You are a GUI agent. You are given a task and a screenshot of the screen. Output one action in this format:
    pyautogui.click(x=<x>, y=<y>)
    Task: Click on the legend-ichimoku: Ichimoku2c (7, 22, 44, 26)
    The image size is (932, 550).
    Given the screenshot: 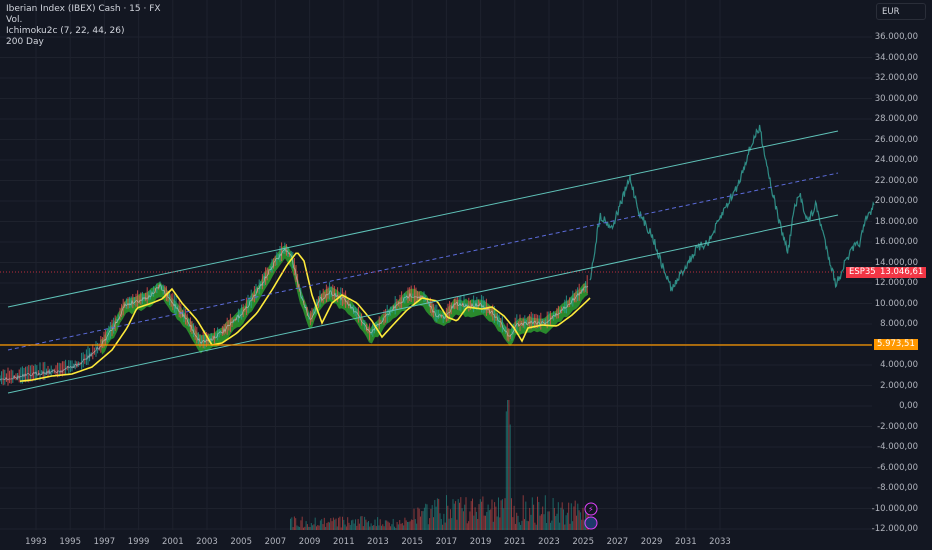 What is the action you would take?
    pyautogui.click(x=65, y=31)
    